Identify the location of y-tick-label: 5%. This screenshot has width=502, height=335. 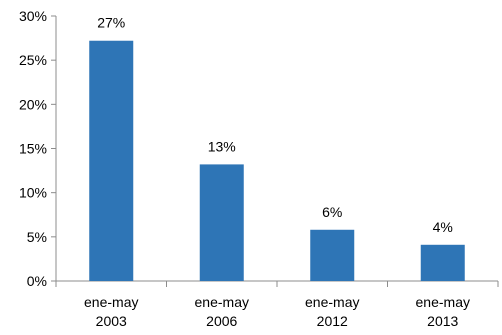
(37, 237).